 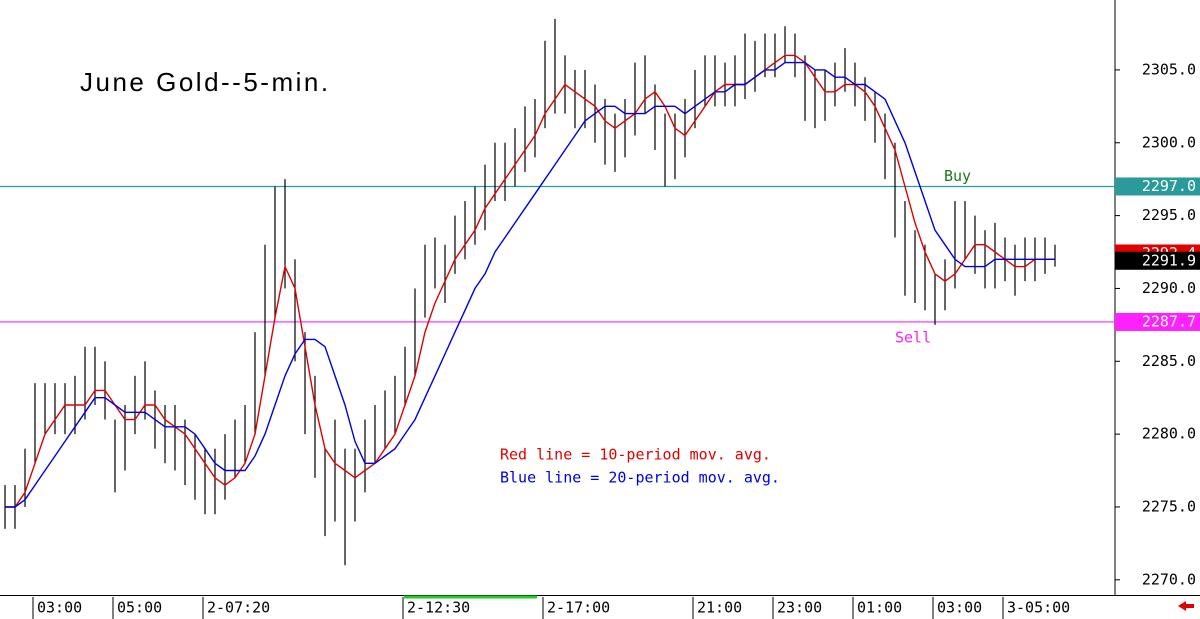 I want to click on x-tick-label: 01:00, so click(x=879, y=608).